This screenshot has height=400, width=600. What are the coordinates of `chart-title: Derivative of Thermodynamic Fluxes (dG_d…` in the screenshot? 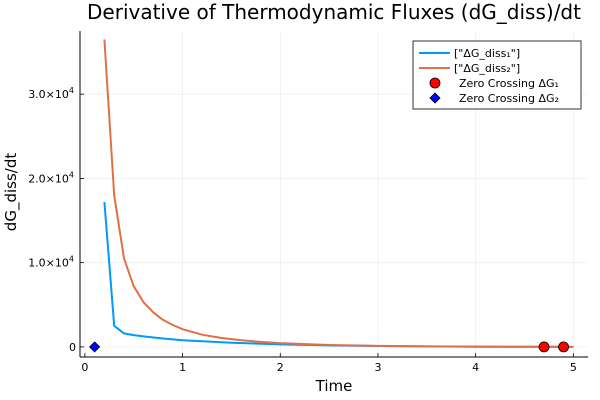 It's located at (334, 12).